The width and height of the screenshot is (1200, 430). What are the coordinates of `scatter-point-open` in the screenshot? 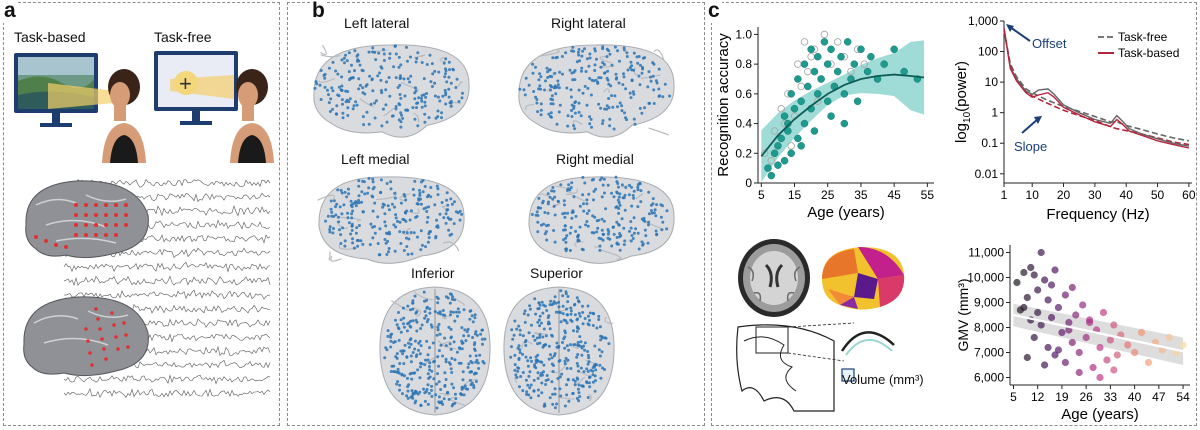 It's located at (771, 160).